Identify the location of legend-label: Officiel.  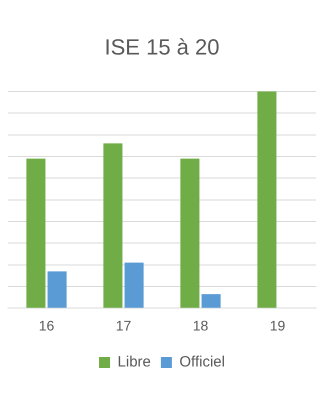
(202, 362).